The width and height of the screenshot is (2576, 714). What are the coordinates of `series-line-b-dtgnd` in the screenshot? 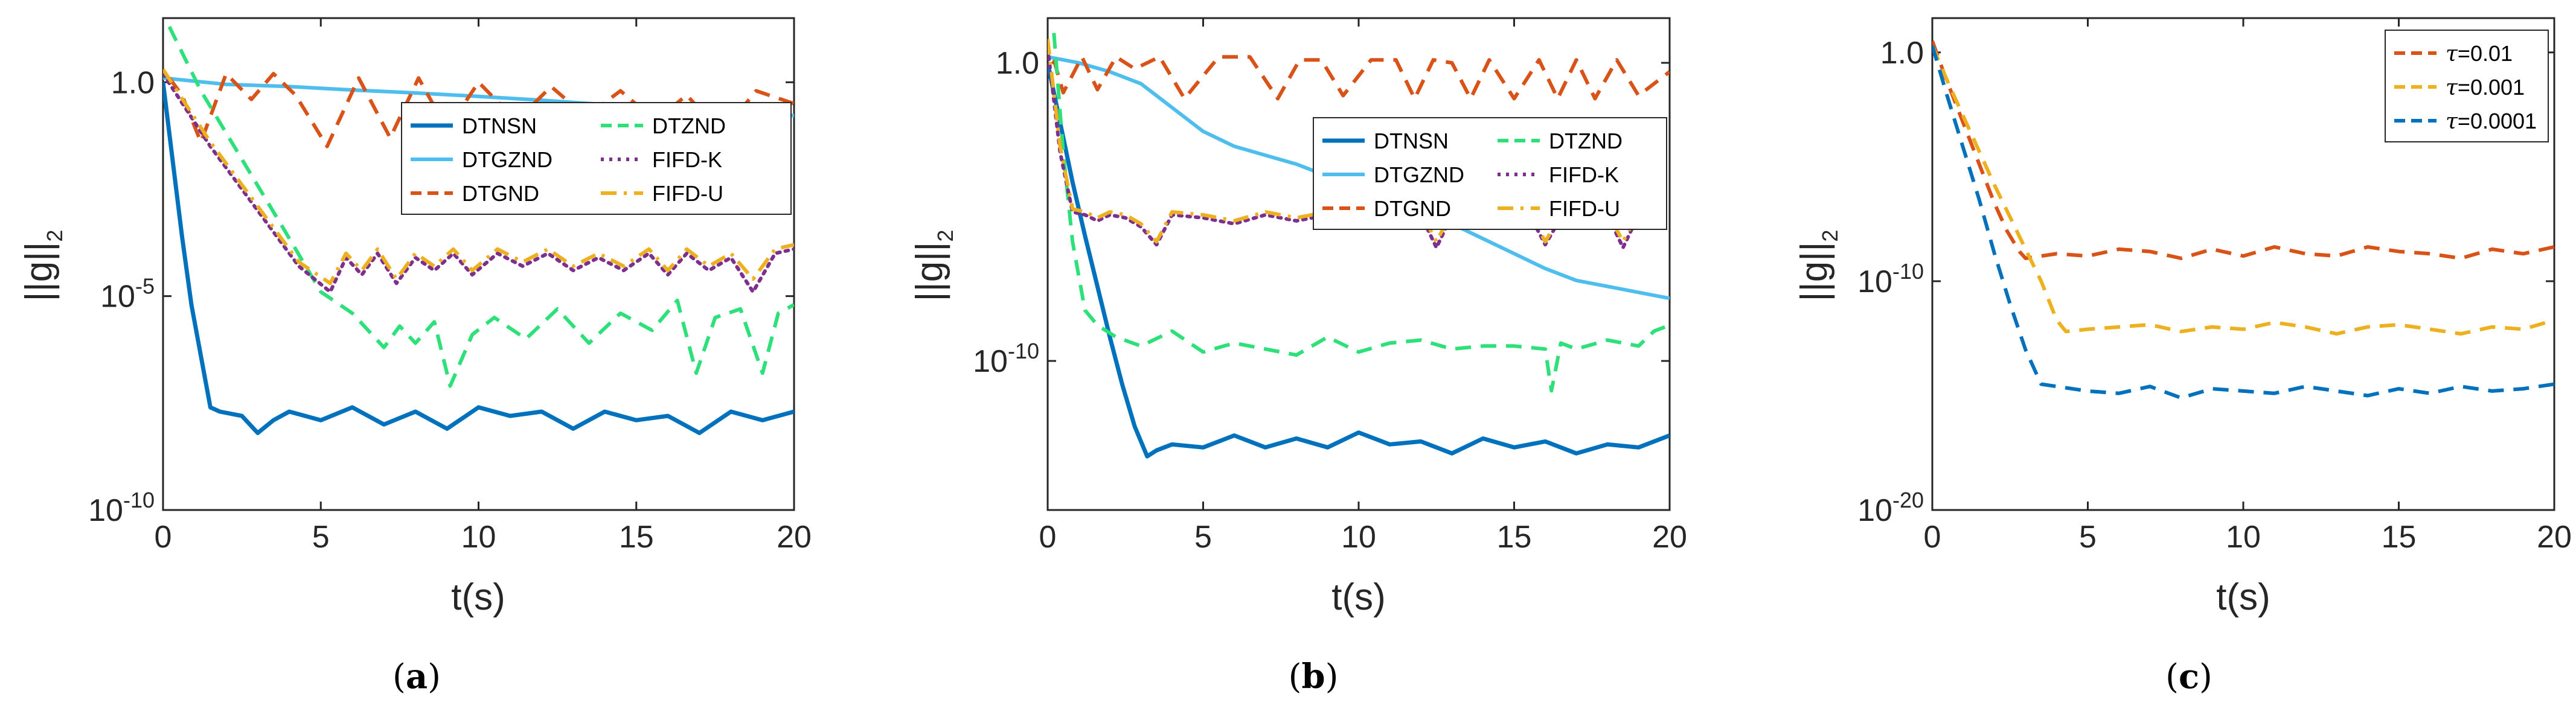 It's located at (1361, 78).